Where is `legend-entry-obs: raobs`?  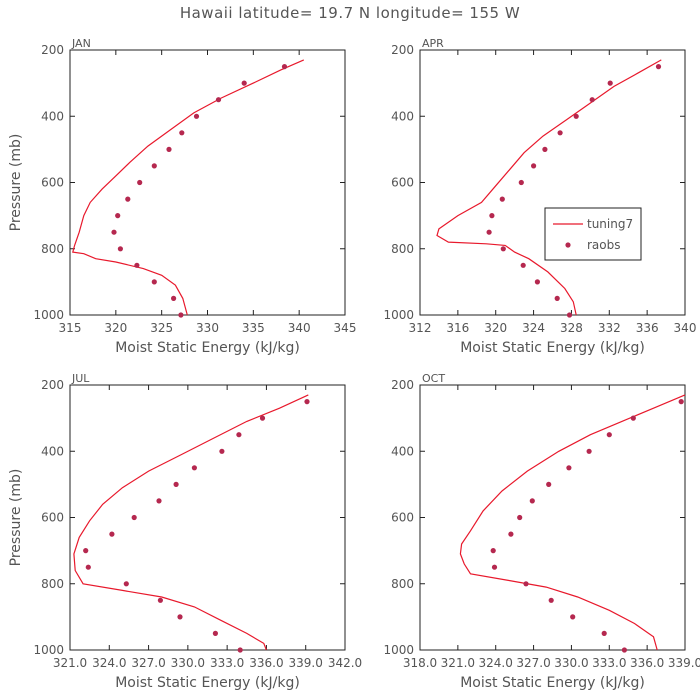
legend-entry-obs: raobs is located at coordinates (604, 245).